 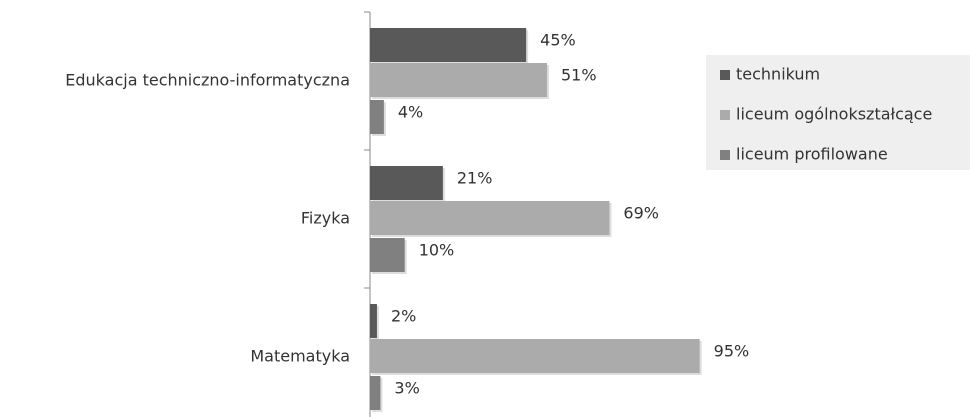 I want to click on legend-label: technikum, so click(x=778, y=74).